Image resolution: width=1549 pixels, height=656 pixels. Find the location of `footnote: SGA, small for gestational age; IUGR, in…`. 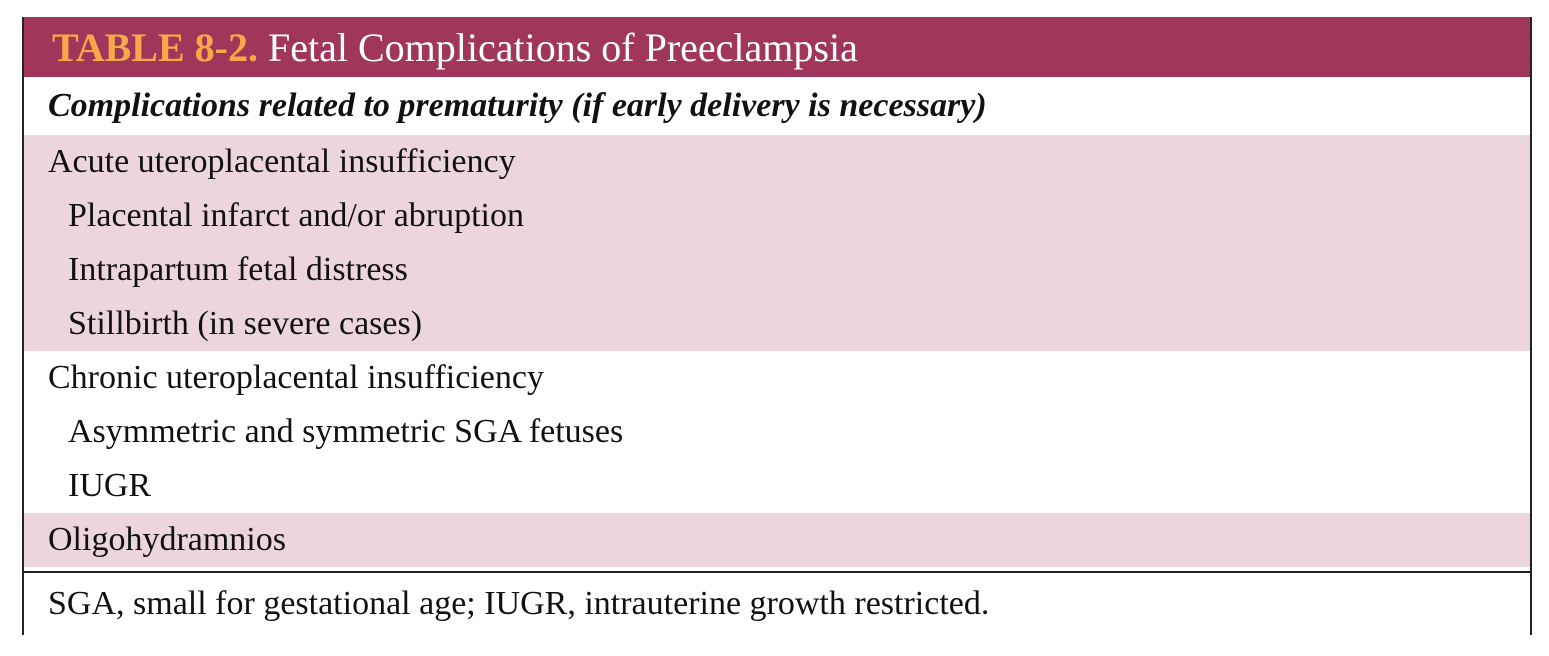

footnote: SGA, small for gestational age; IUGR, in… is located at coordinates (777, 603).